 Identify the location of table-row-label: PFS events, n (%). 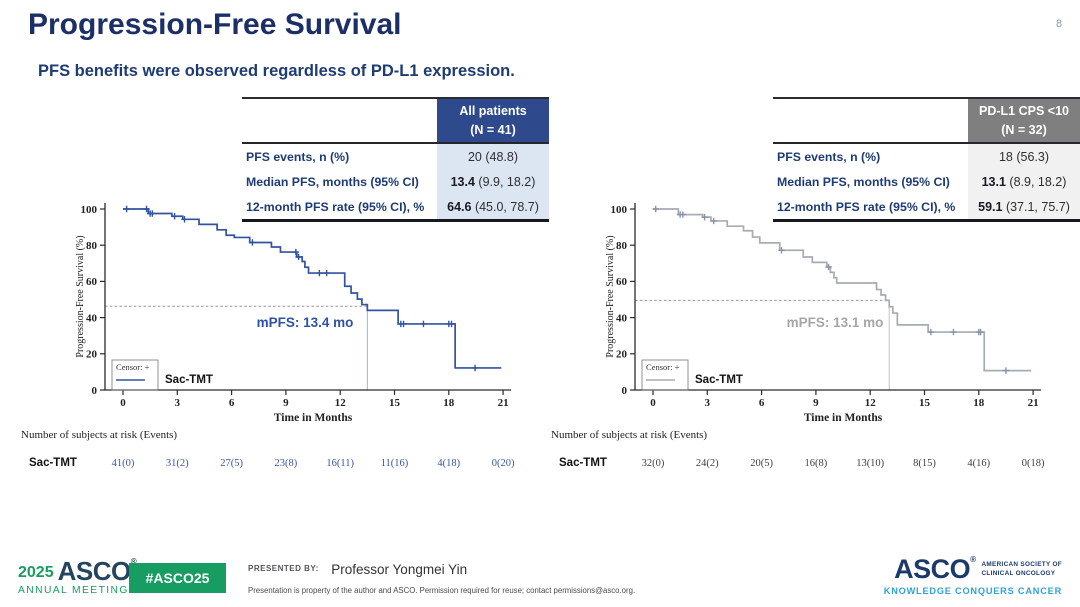
(829, 156).